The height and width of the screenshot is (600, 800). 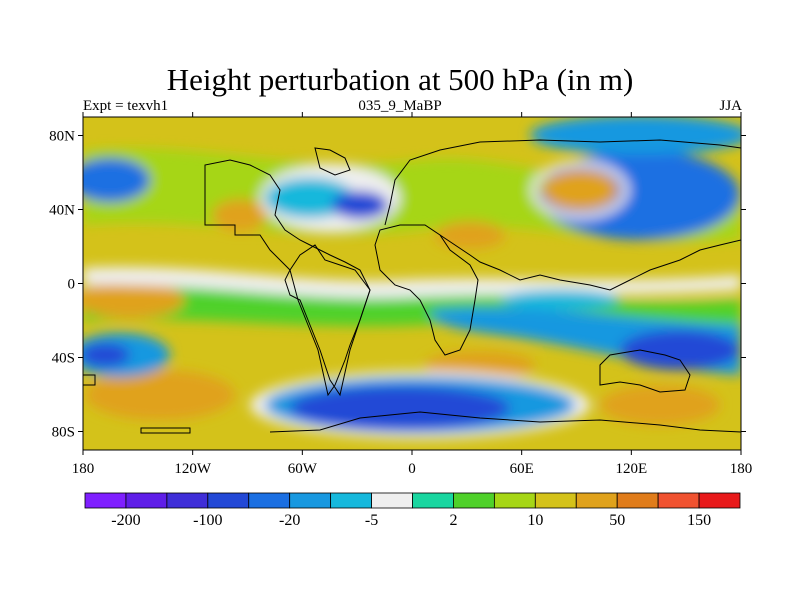 I want to click on lat-label: 0, so click(x=72, y=285).